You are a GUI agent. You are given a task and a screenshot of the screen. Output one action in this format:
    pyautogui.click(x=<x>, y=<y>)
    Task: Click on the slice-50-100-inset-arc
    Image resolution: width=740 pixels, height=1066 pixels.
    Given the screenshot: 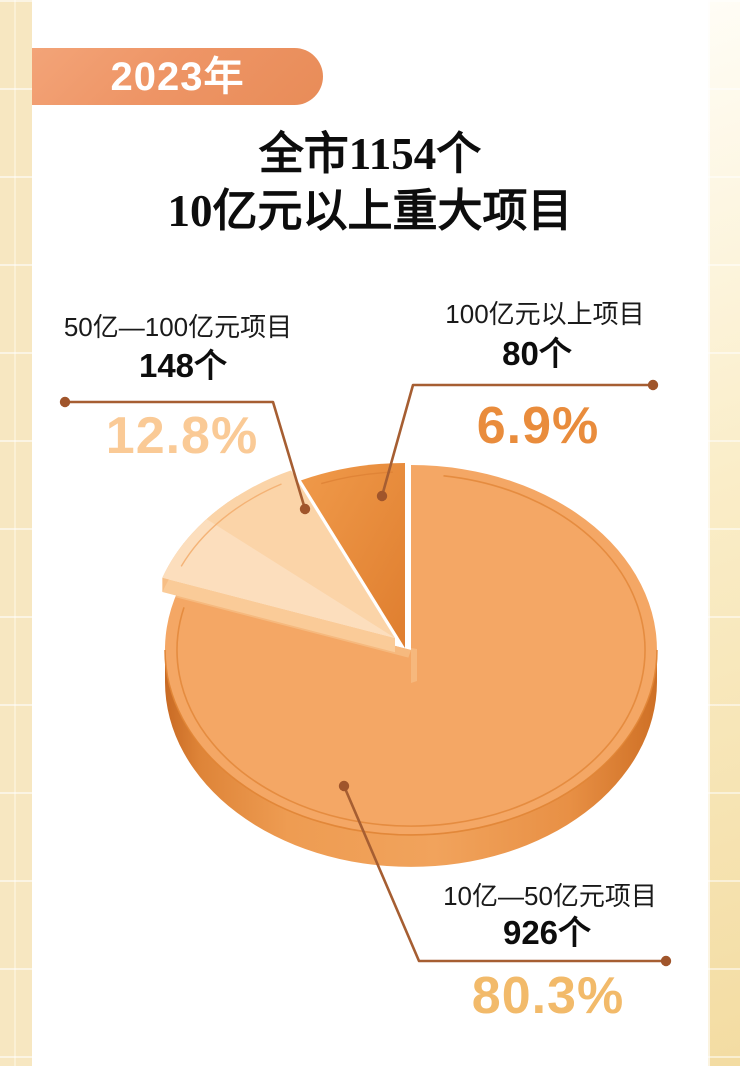 What is the action you would take?
    pyautogui.click(x=231, y=525)
    